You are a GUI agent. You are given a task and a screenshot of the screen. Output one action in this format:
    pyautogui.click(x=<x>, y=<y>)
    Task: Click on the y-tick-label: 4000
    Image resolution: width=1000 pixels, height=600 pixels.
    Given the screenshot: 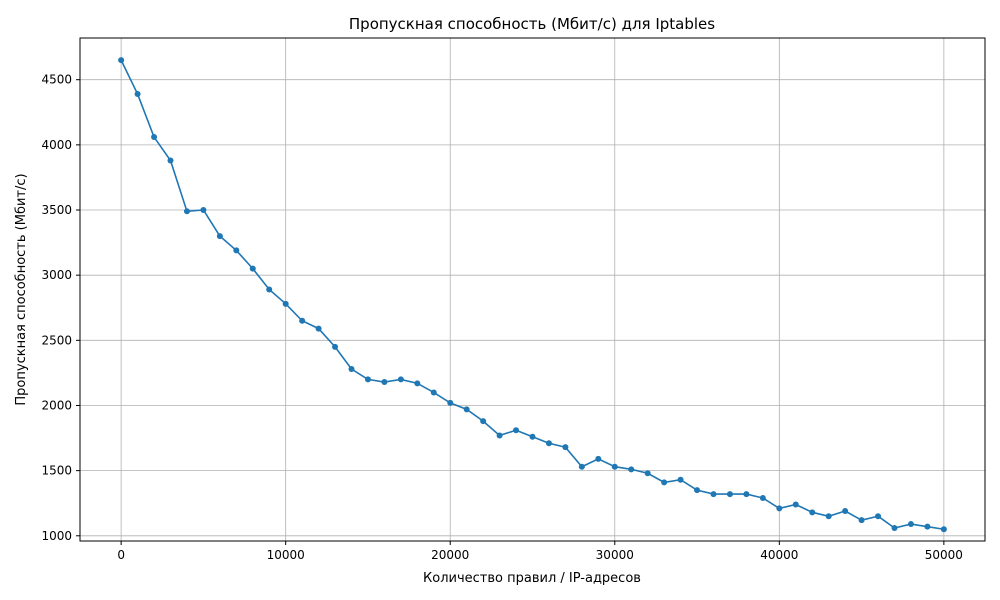 What is the action you would take?
    pyautogui.click(x=56, y=145)
    